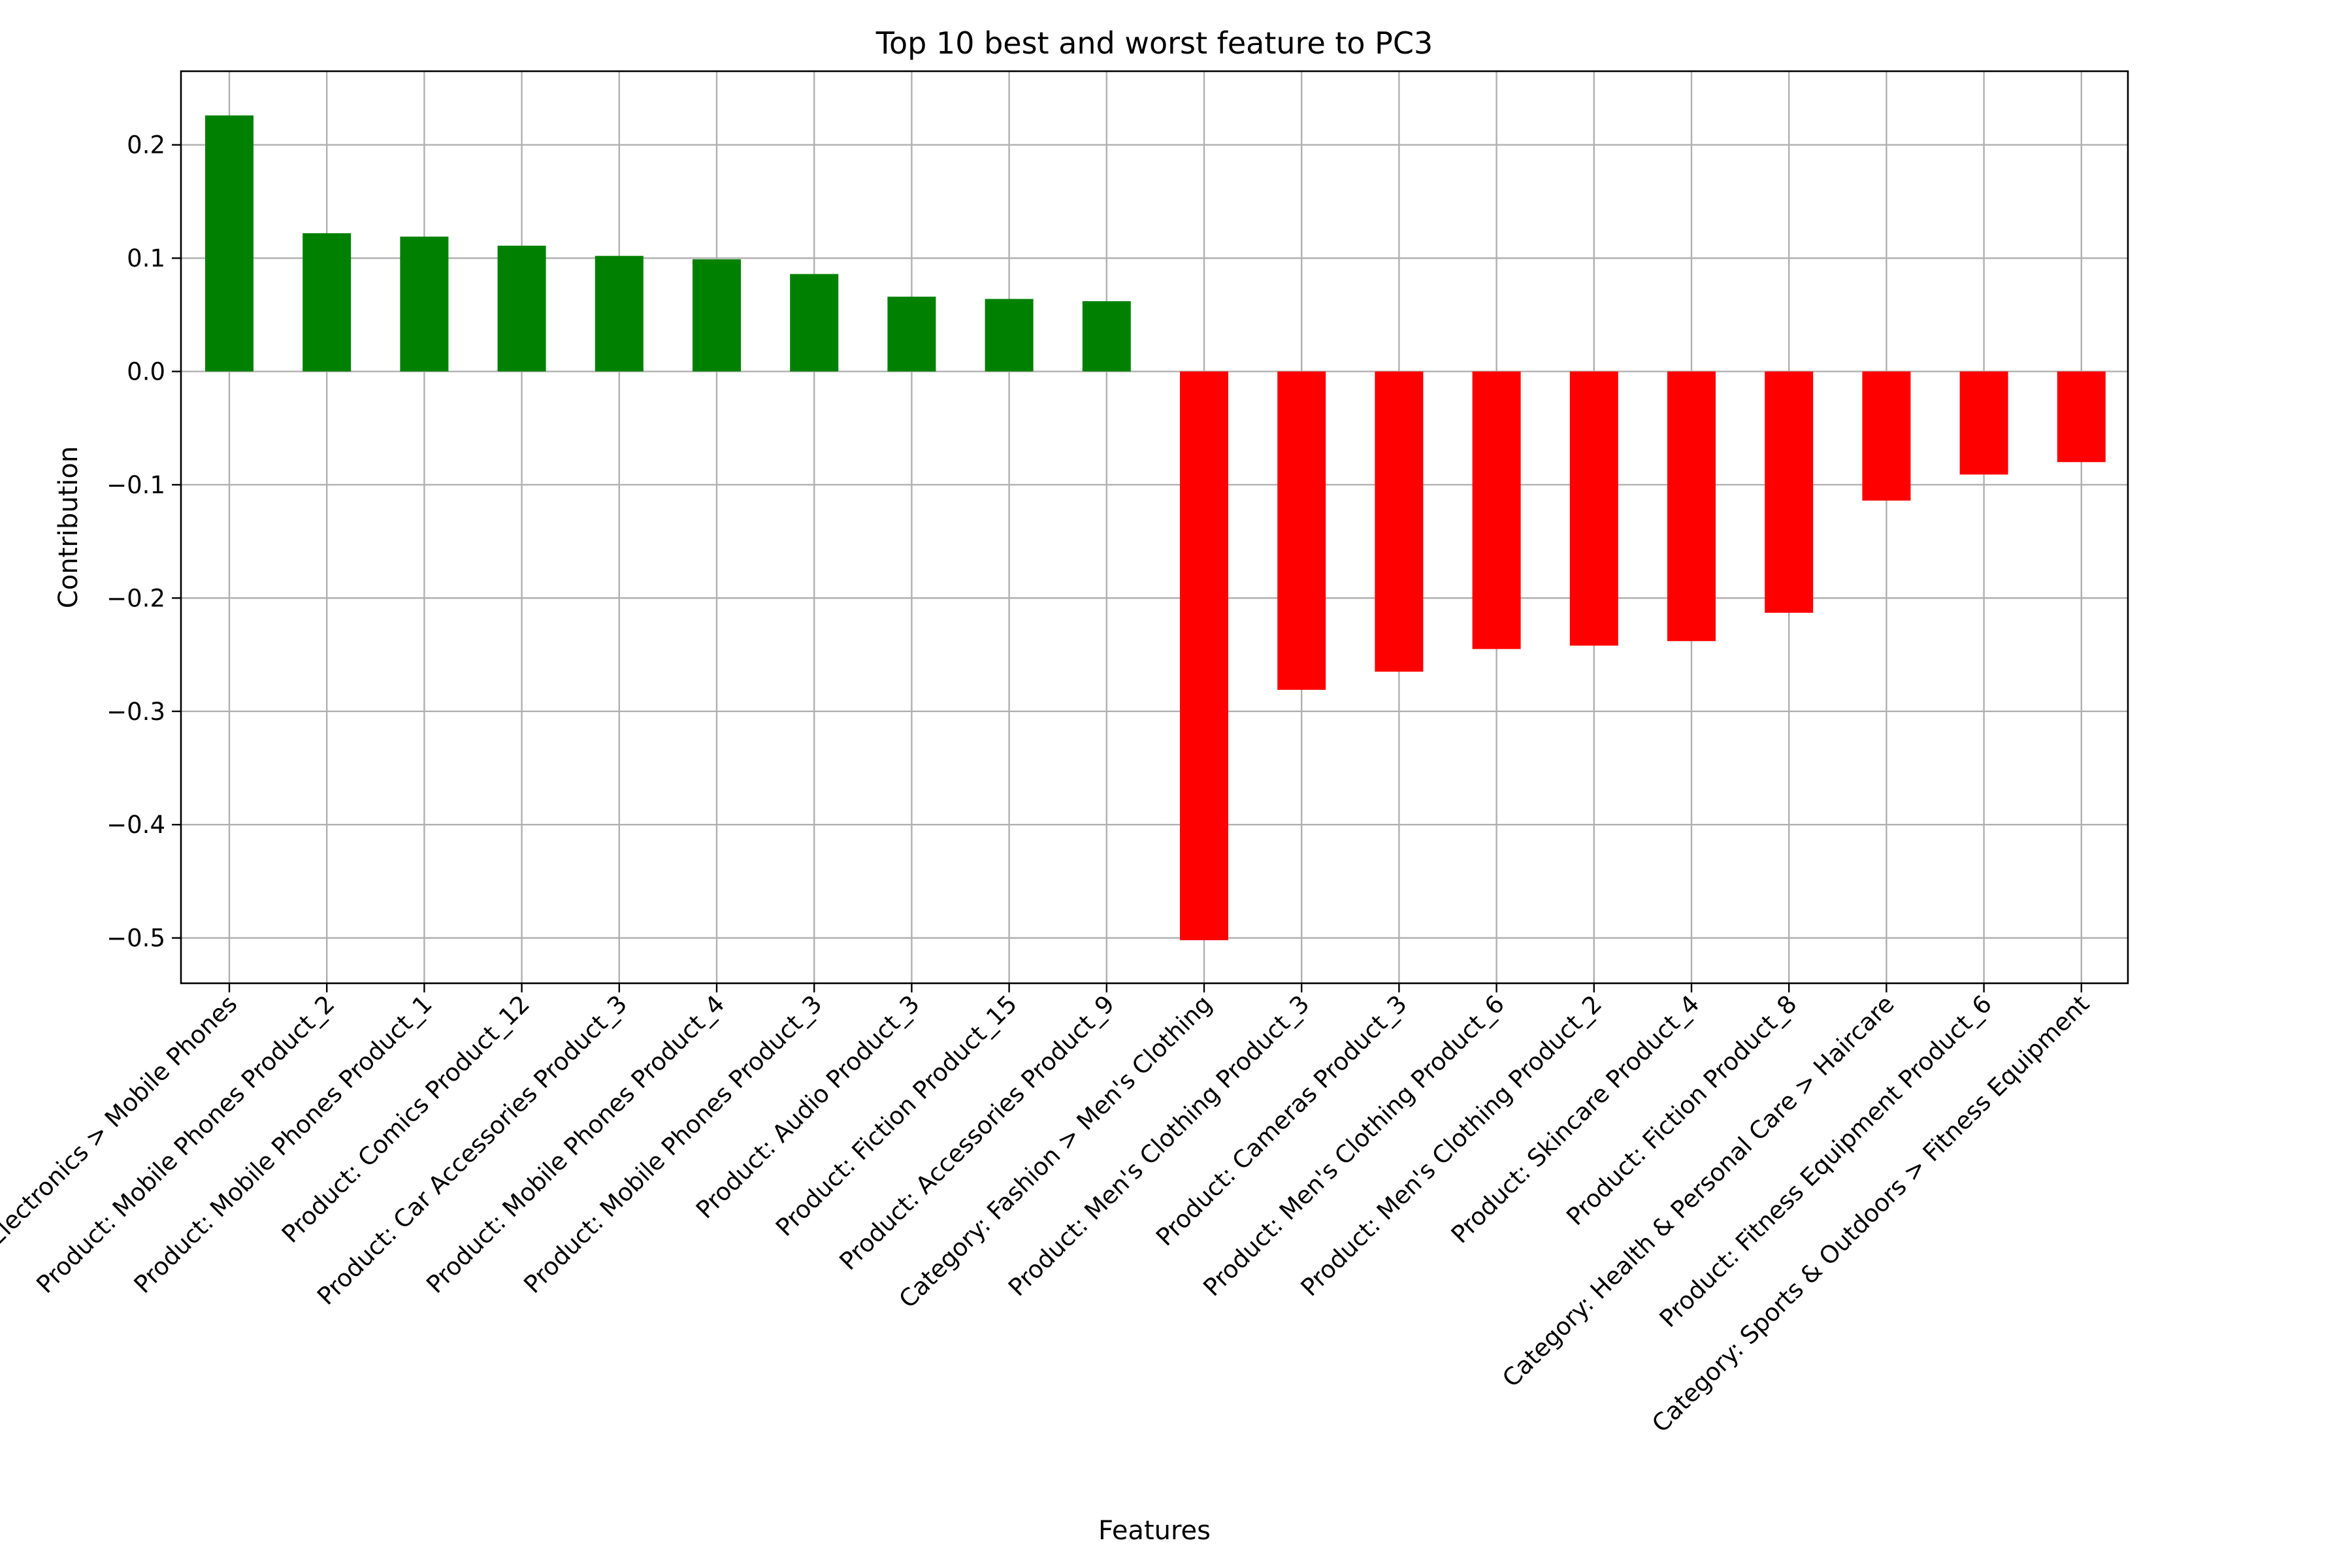 This screenshot has height=1568, width=2352. Describe the element at coordinates (1154, 43) in the screenshot. I see `chart-title: Top 10 best and worst feature to PC3` at that location.